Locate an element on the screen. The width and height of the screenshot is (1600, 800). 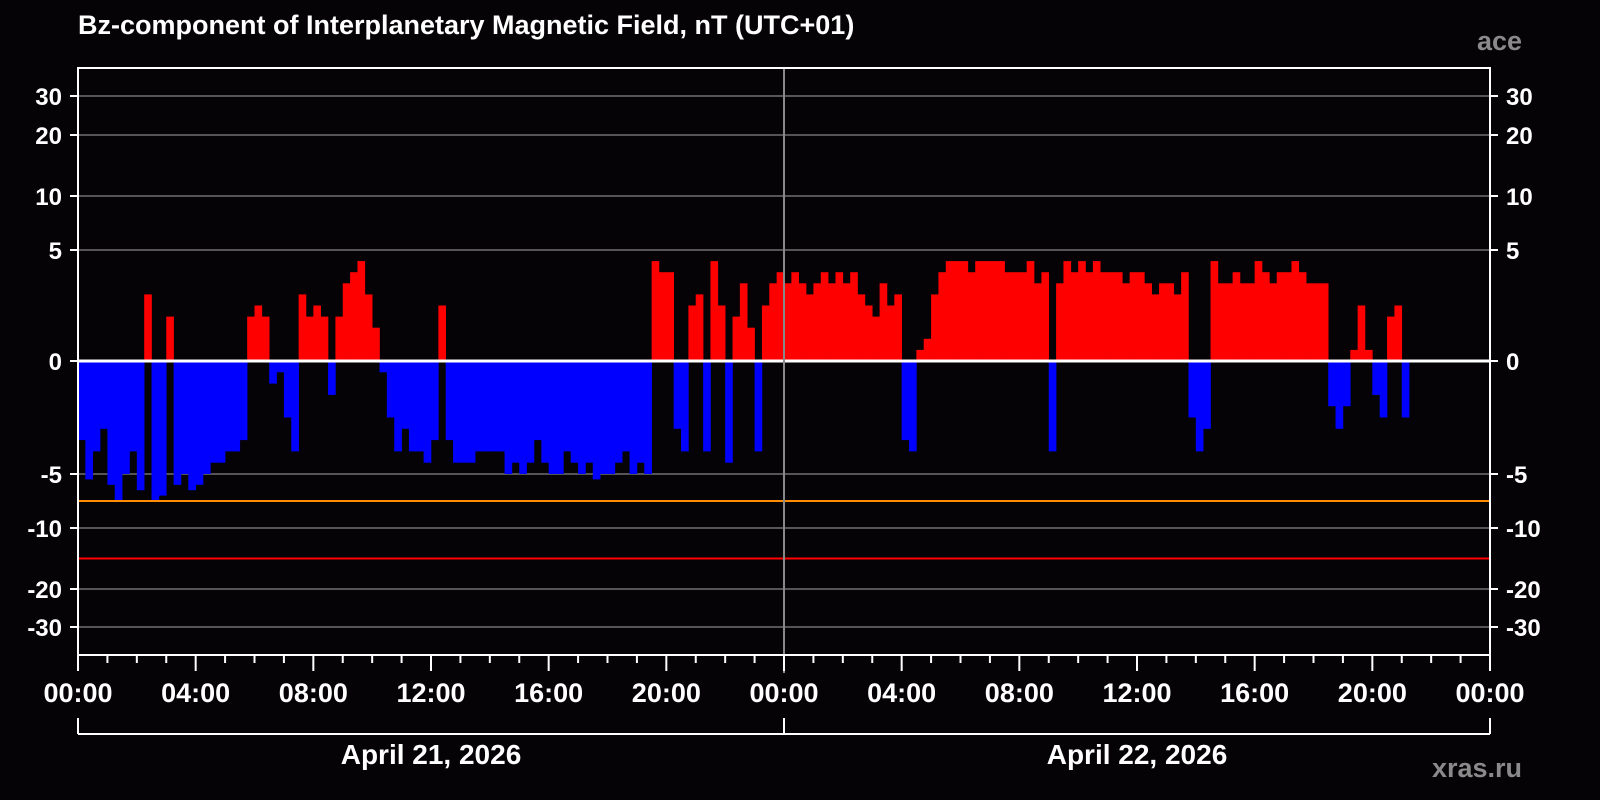
y-tick-label-right: -30 is located at coordinates (1523, 628).